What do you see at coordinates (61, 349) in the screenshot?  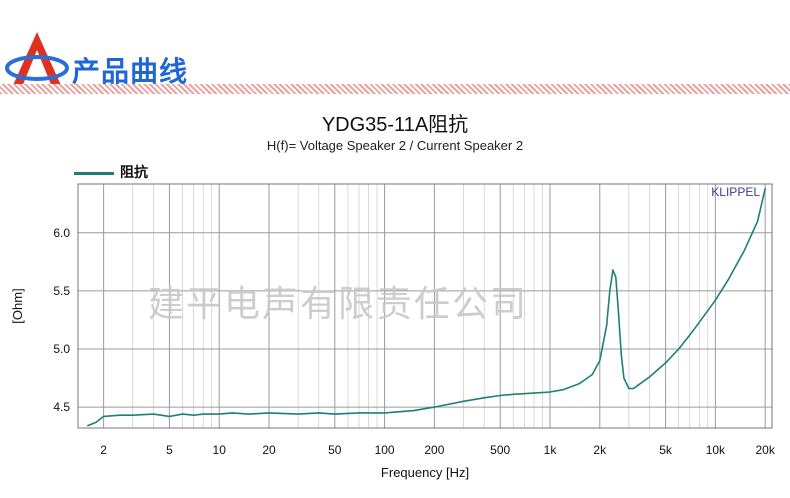 I see `y-tick-label: 5.0` at bounding box center [61, 349].